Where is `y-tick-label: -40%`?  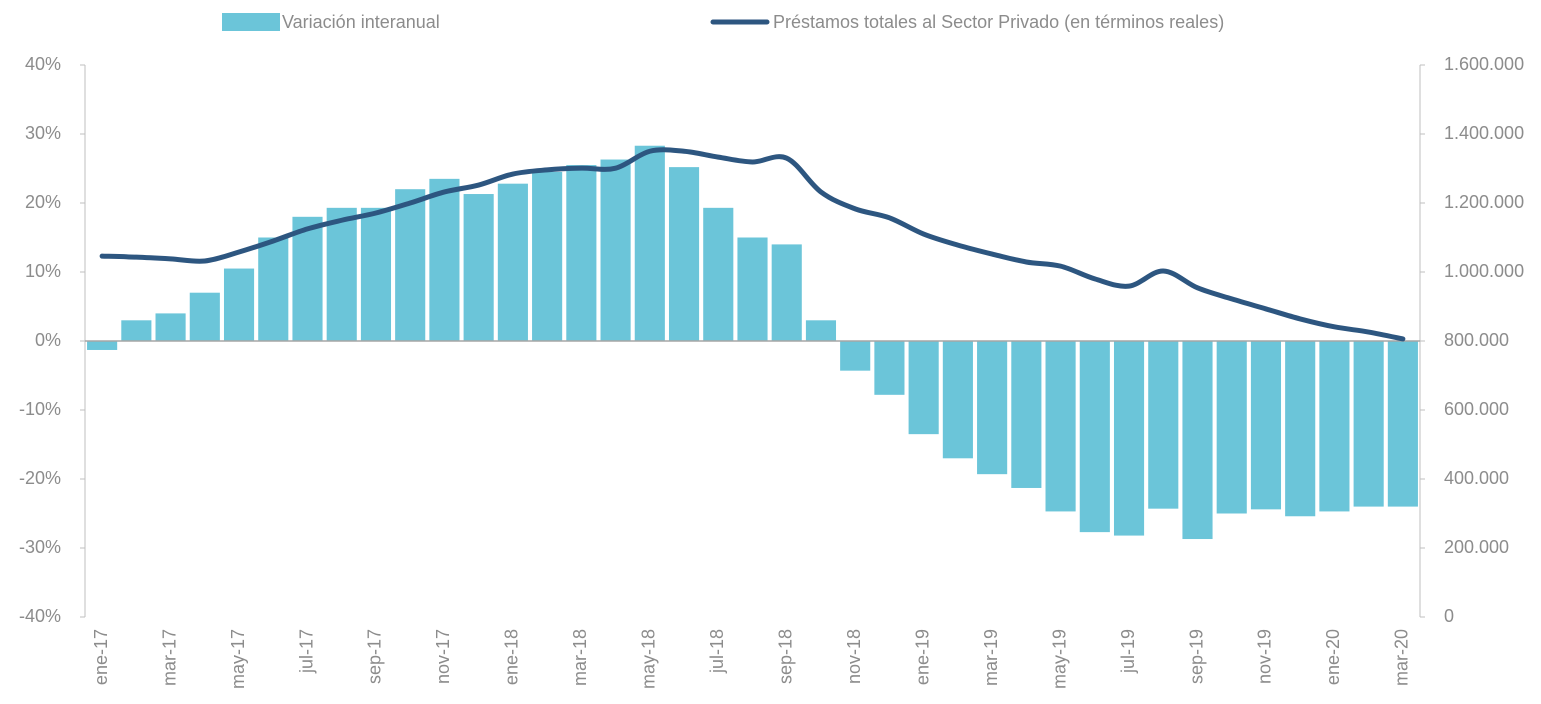 y-tick-label: -40% is located at coordinates (40, 616).